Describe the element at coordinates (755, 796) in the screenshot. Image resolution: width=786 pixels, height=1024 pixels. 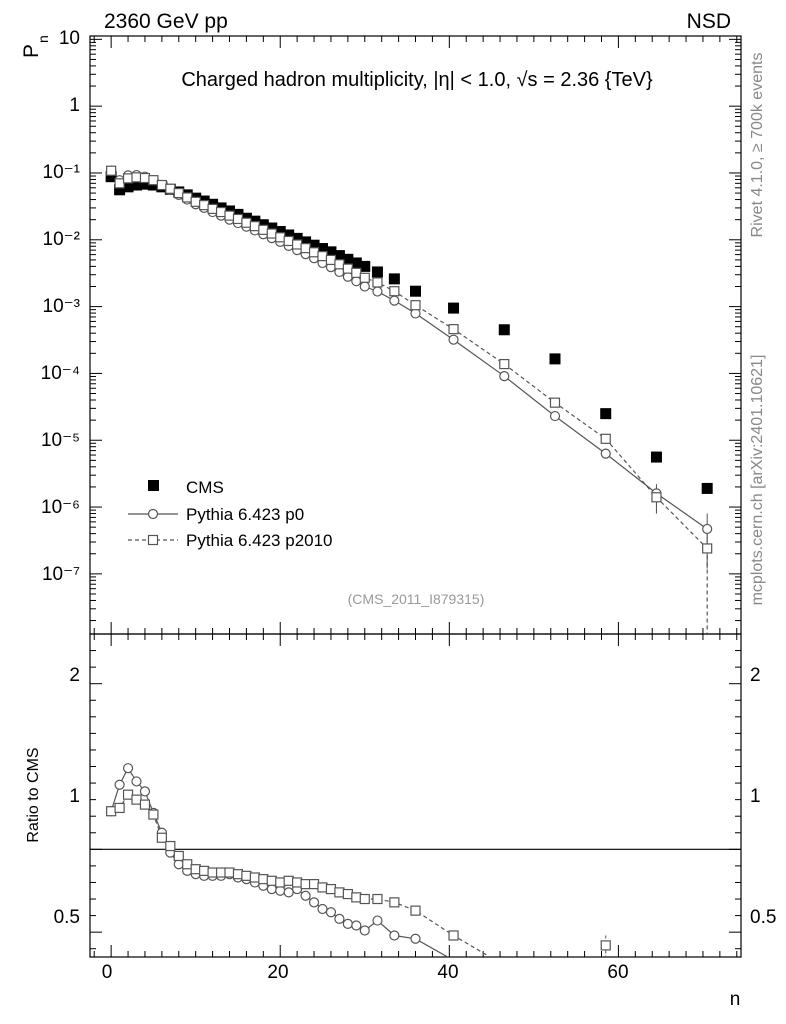
I see `ratio-ytick-label-right-1: 1` at that location.